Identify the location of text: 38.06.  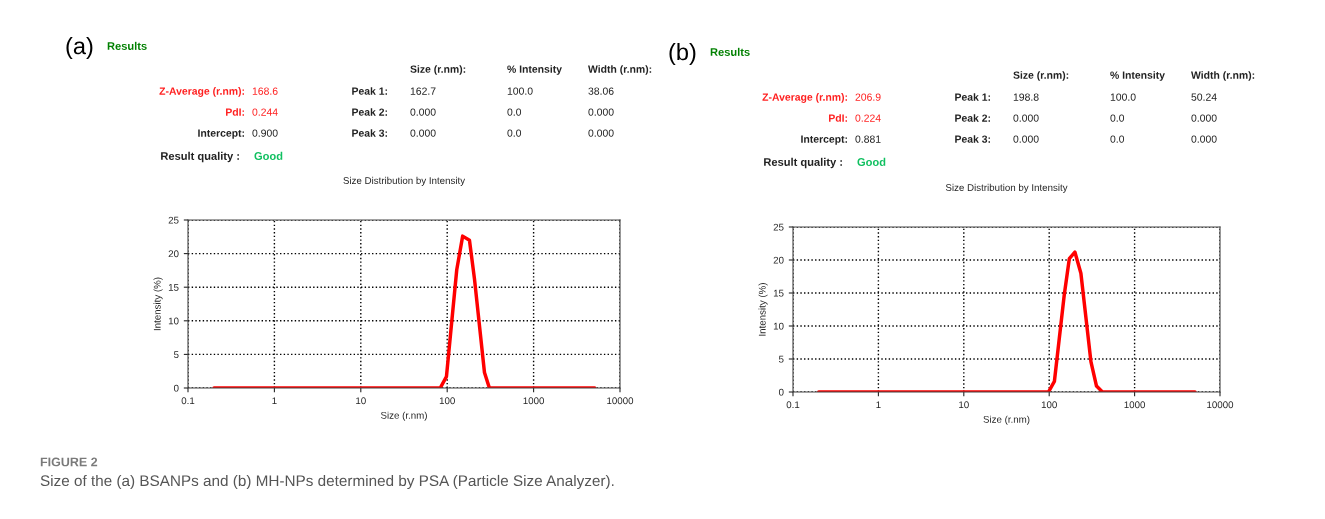
(601, 91).